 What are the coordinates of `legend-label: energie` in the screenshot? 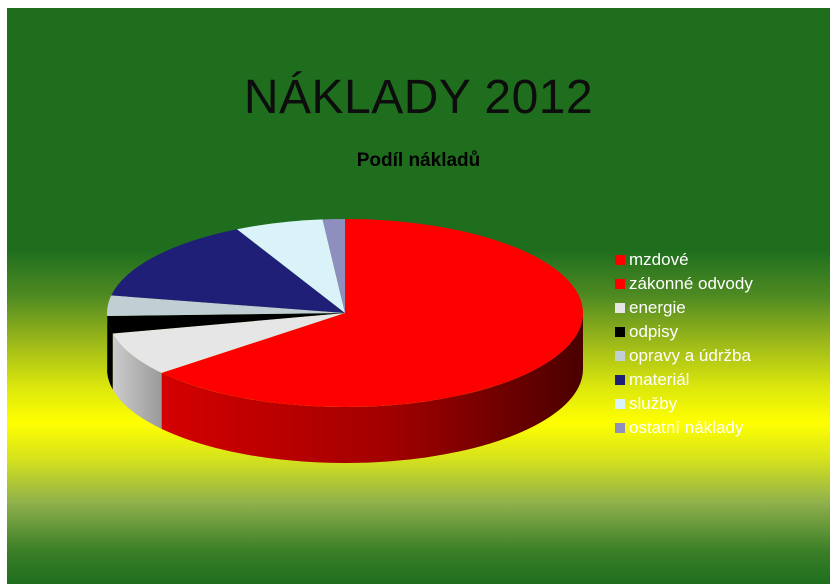 It's located at (657, 307).